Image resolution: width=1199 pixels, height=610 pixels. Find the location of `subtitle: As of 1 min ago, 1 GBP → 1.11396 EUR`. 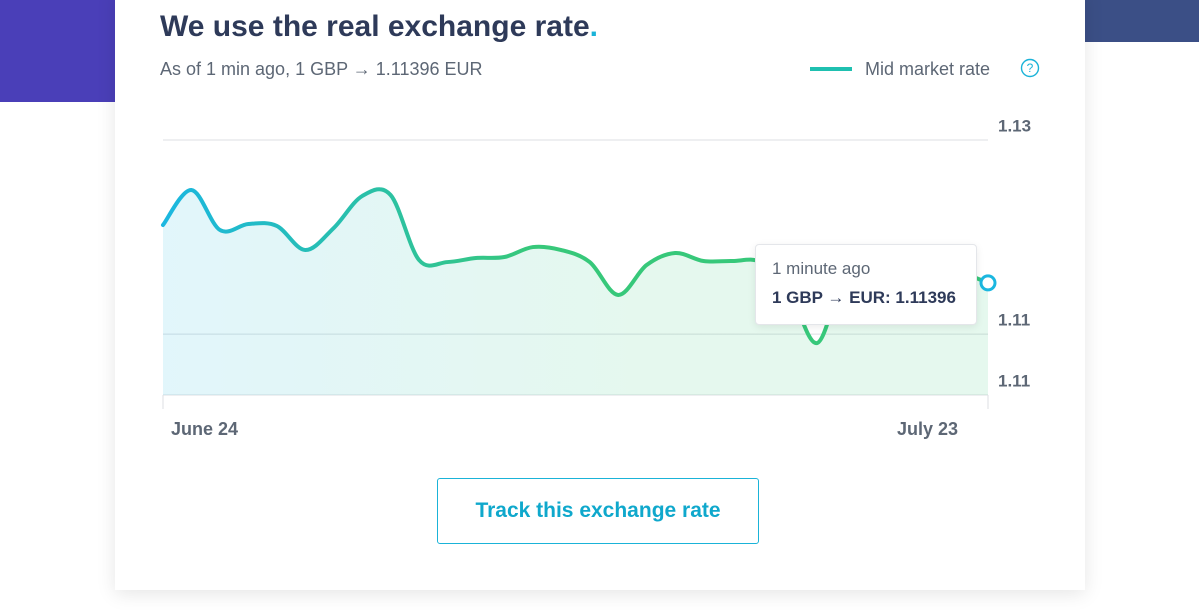

subtitle: As of 1 min ago, 1 GBP → 1.11396 EUR is located at coordinates (321, 69).